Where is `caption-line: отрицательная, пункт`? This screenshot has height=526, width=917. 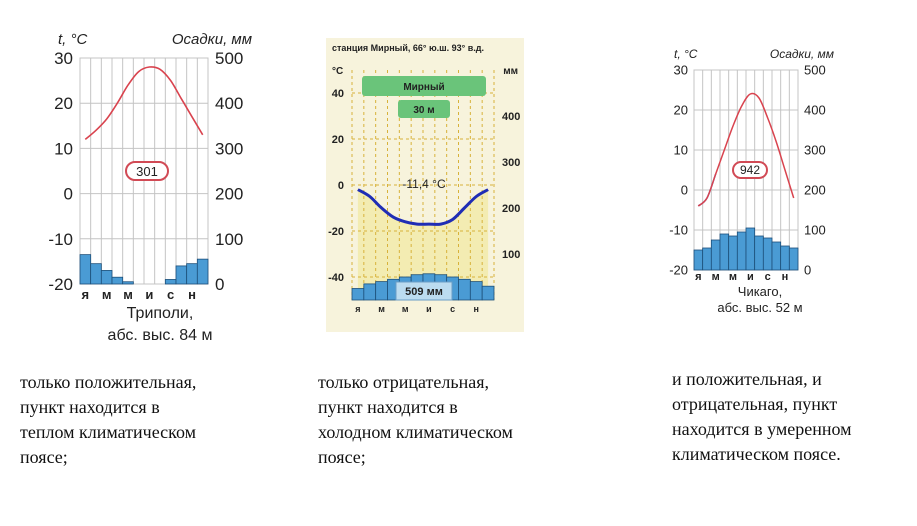
caption-line: отрицательная, пункт is located at coordinates (755, 404).